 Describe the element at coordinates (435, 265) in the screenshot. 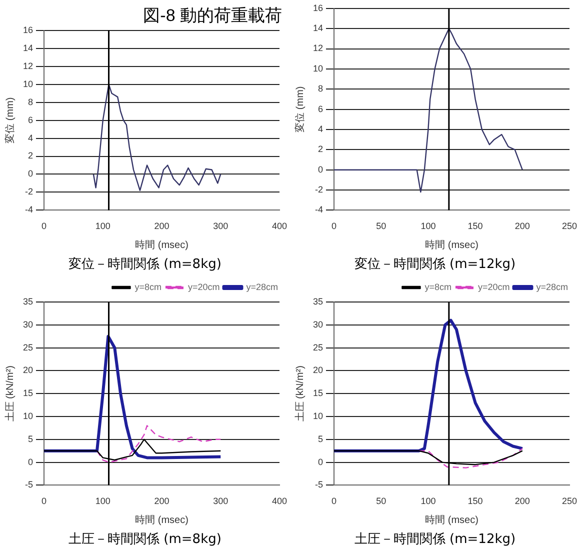

I see `text: 変位－時間関係 (m=12kg)` at that location.